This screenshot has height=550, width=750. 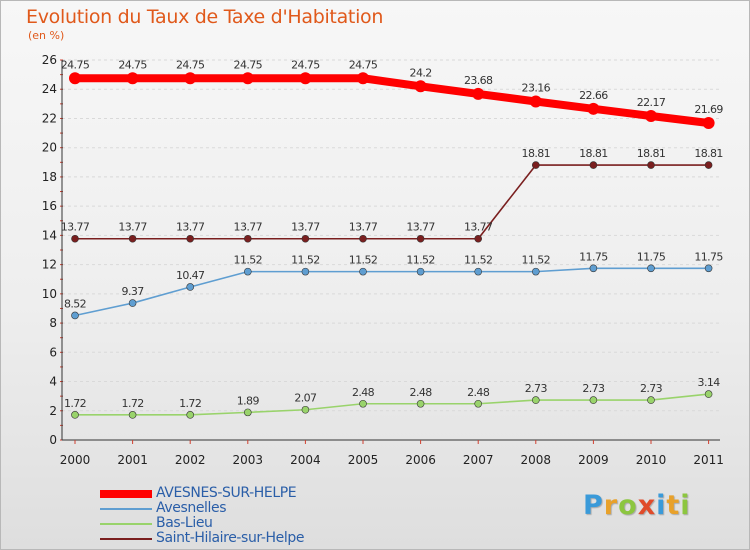 I want to click on x-tick-label: 2008, so click(x=536, y=460).